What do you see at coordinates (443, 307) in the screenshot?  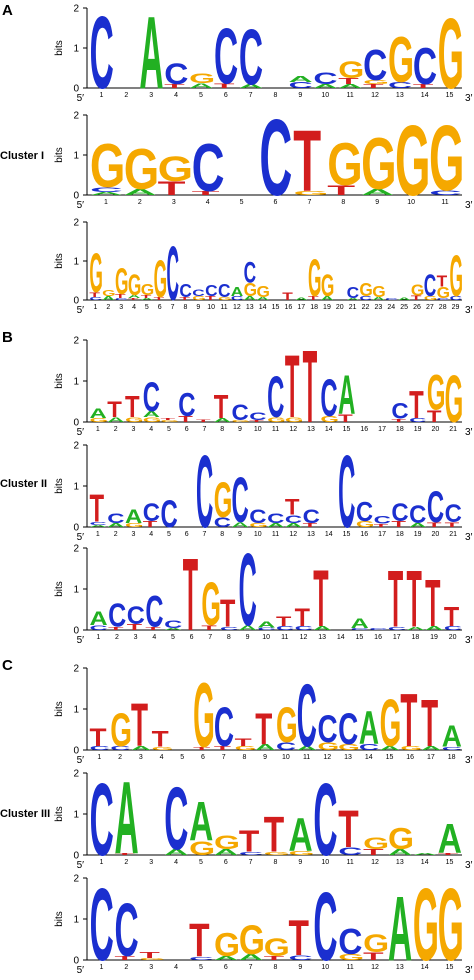 I see `position-number: 28` at bounding box center [443, 307].